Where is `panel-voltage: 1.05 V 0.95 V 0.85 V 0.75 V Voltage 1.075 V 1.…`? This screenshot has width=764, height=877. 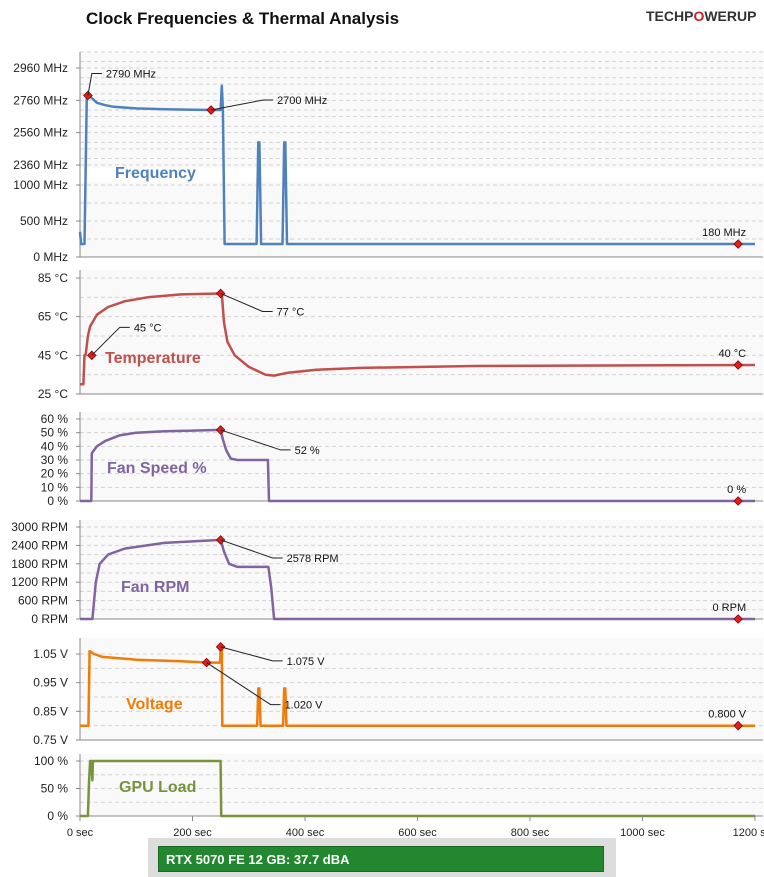
panel-voltage: 1.05 V 0.95 V 0.85 V 0.75 V Voltage 1.075 V 1.… is located at coordinates (398, 692).